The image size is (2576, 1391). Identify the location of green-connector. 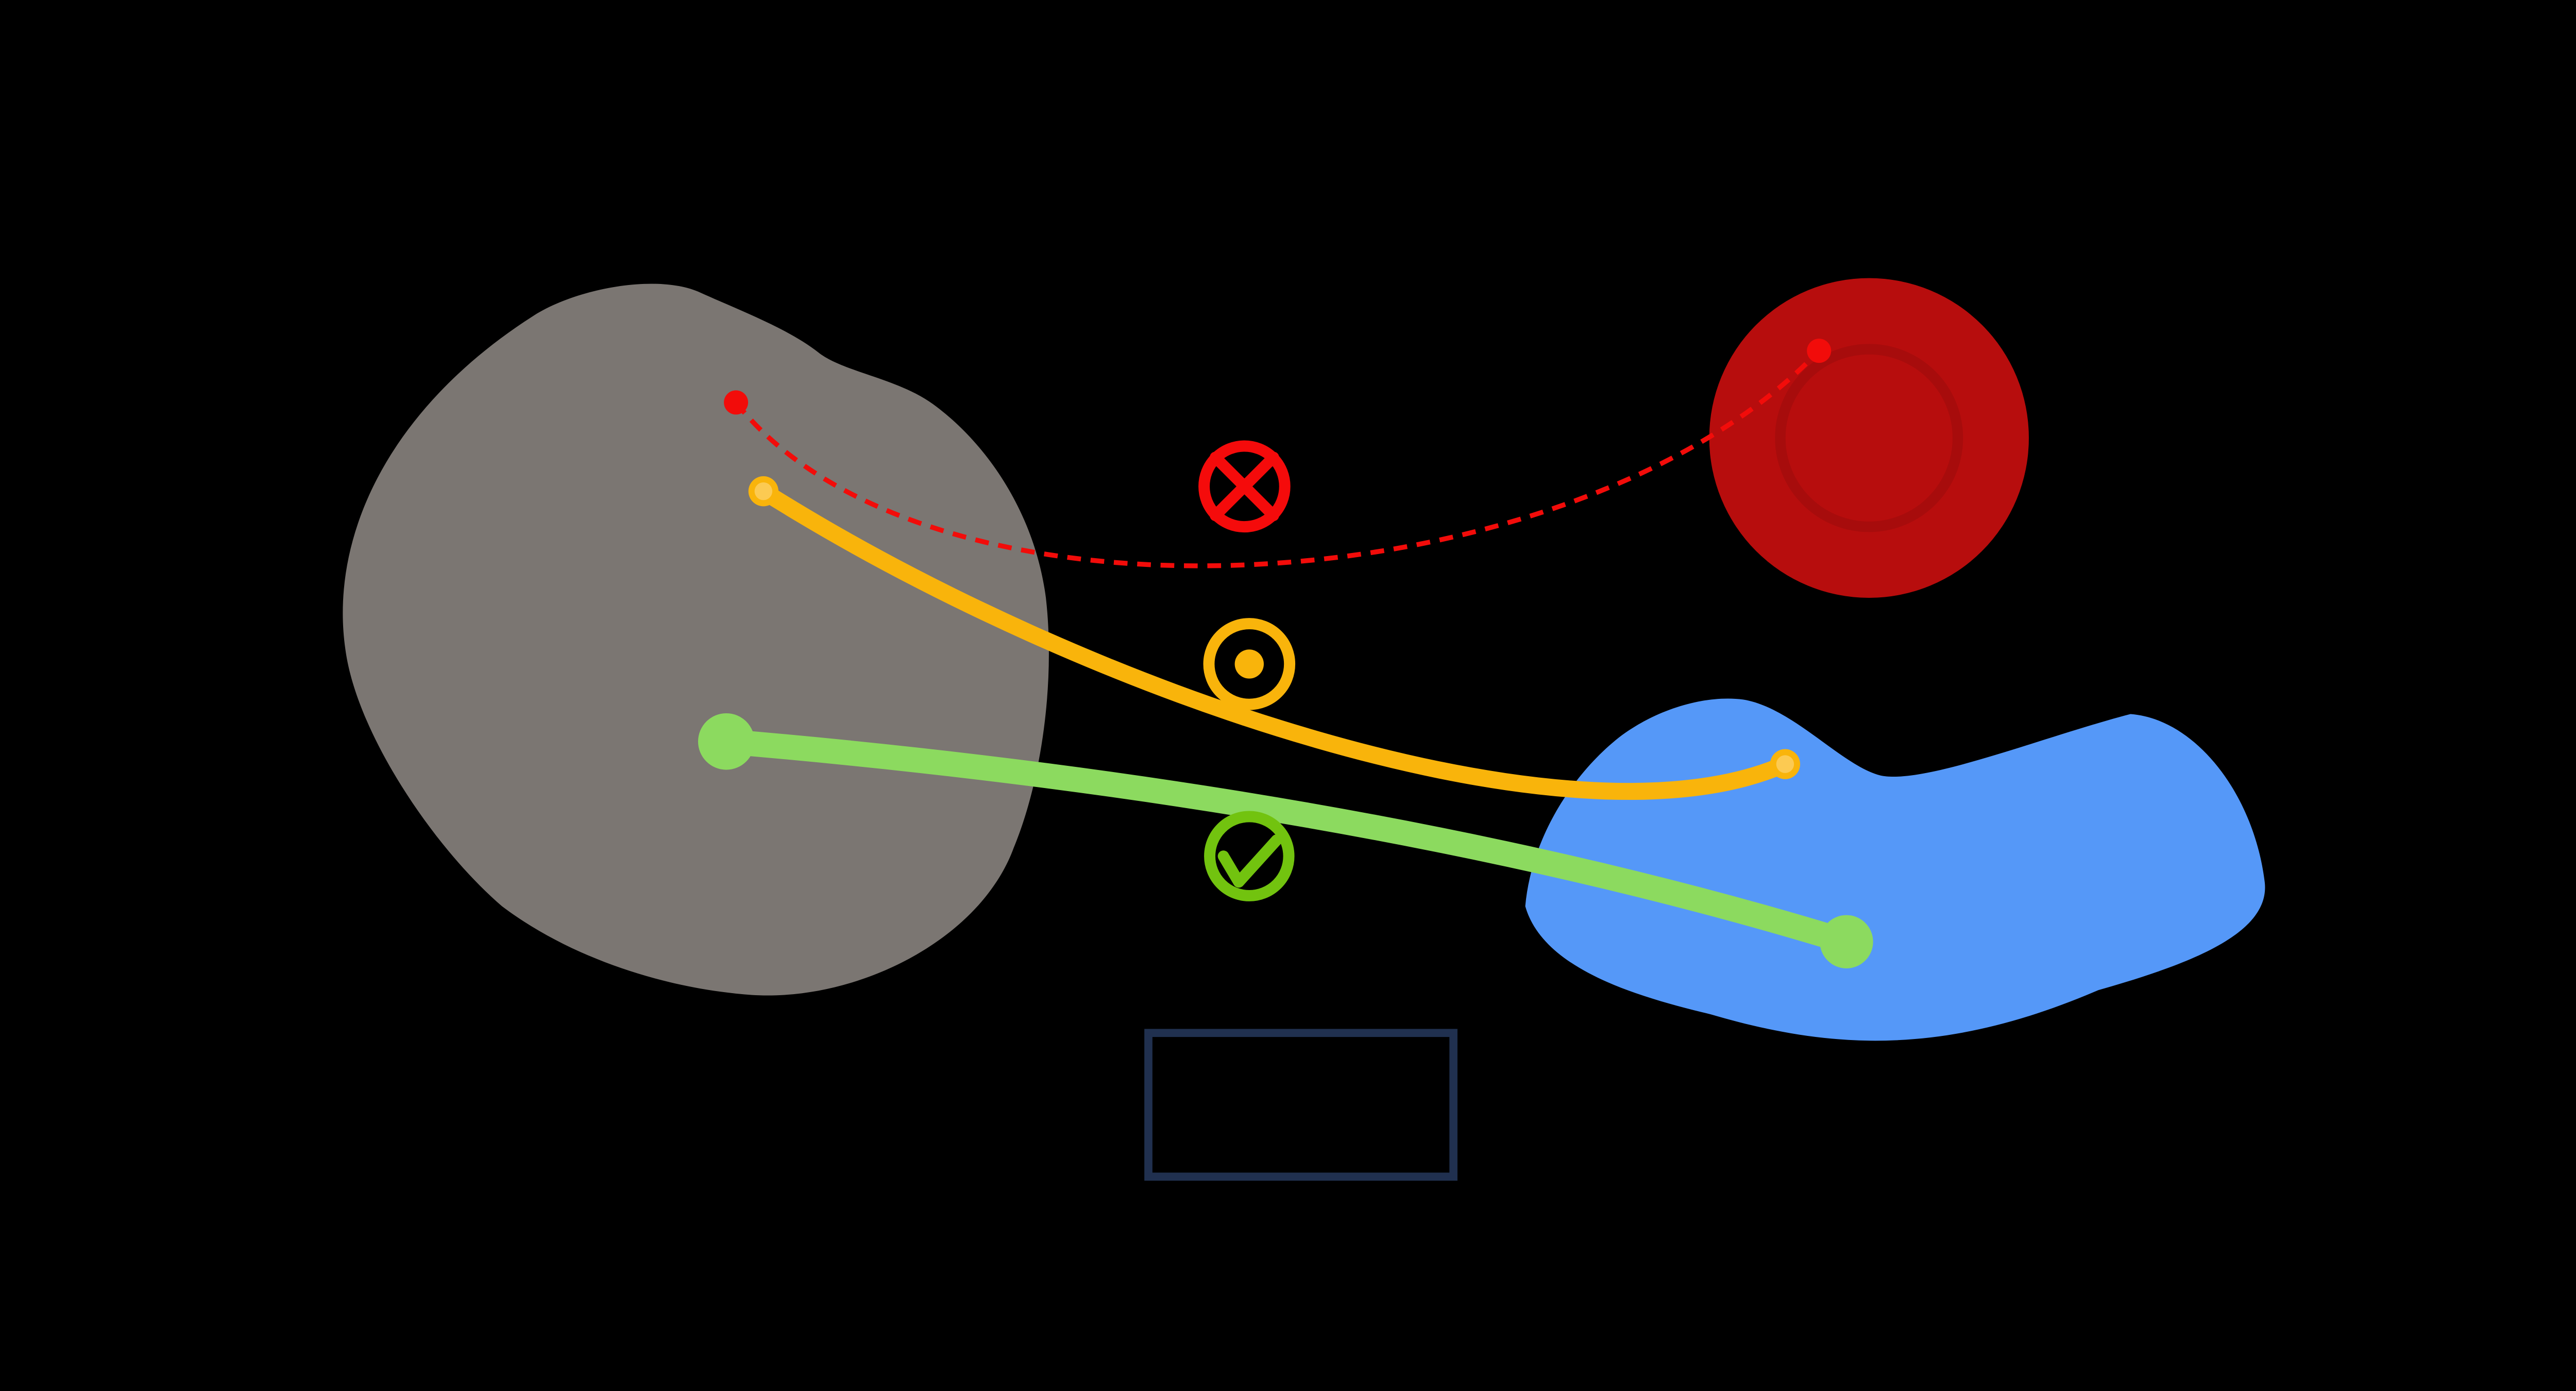
(1286, 841).